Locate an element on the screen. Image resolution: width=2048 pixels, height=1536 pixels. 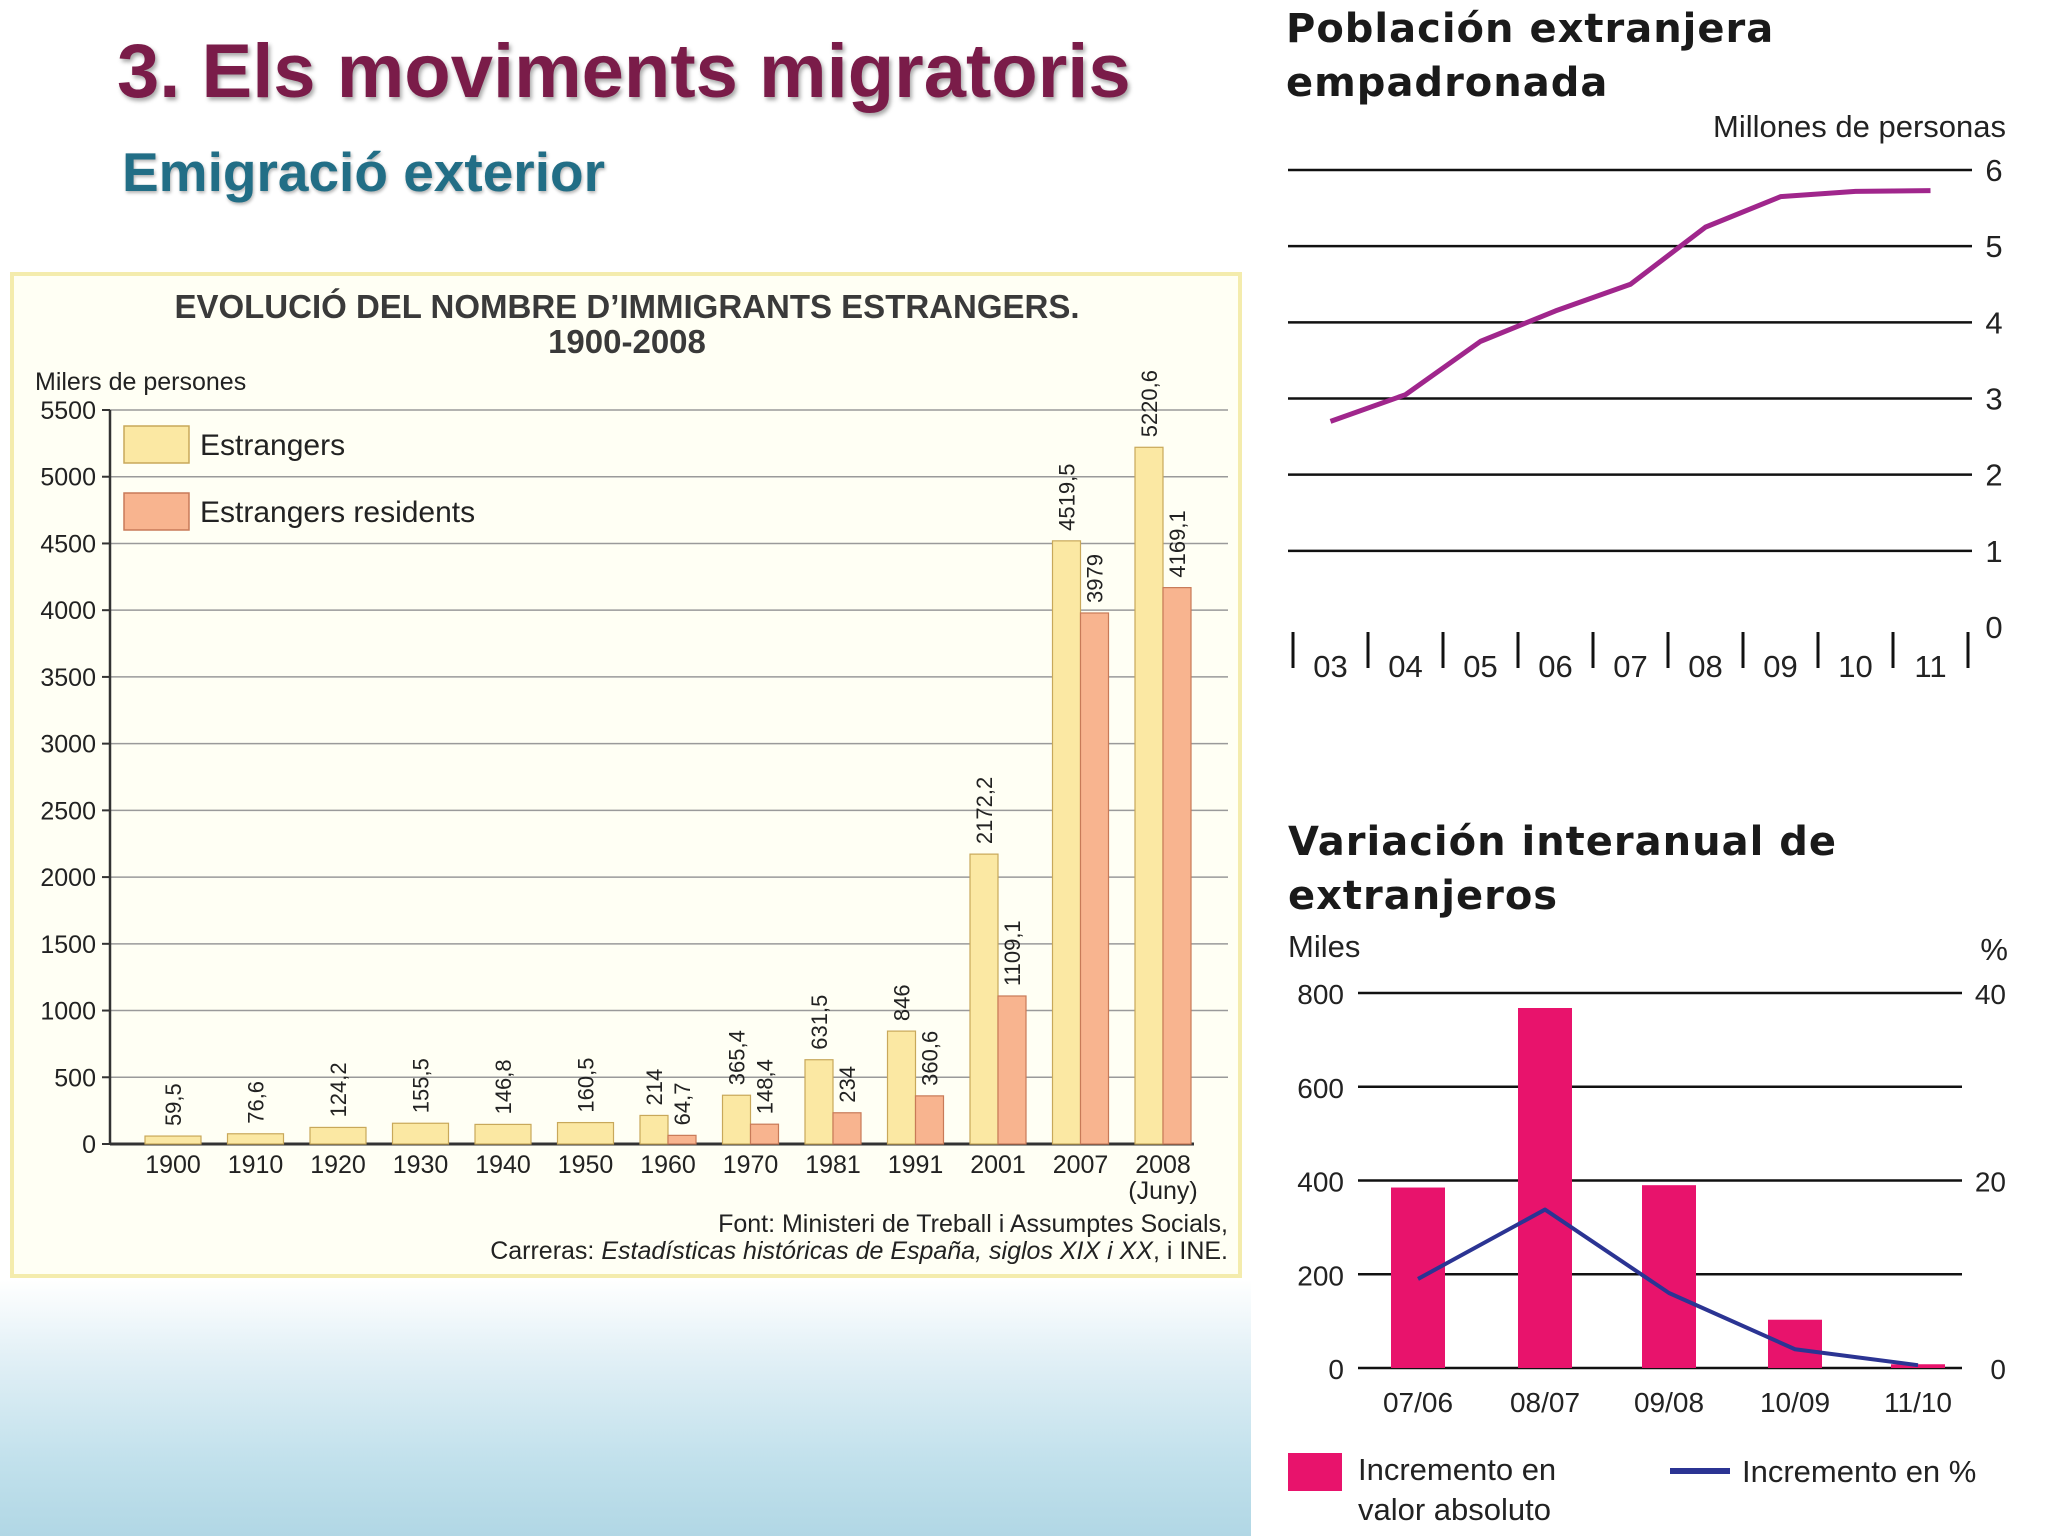
legend-label-estrangers: Estrangers is located at coordinates (272, 445).